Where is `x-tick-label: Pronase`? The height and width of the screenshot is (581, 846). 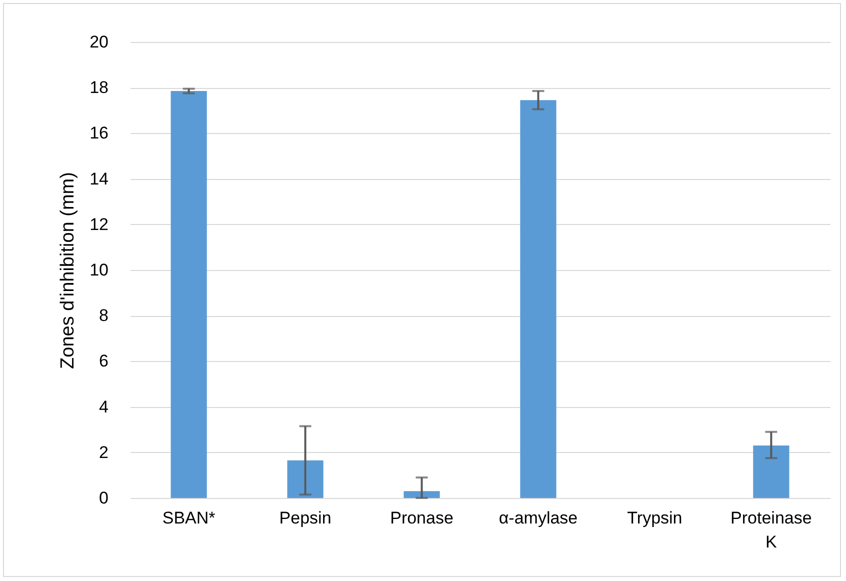
x-tick-label: Pronase is located at coordinates (422, 518).